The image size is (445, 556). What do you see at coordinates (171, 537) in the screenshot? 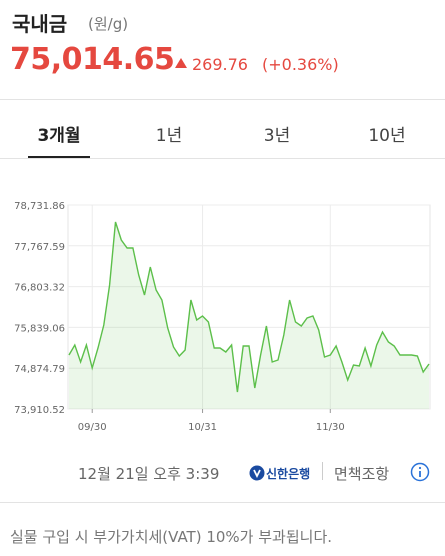
I see `notice: 실물 구입 시 부가가치세(VAT) 10%가 부과됩니다.` at bounding box center [171, 537].